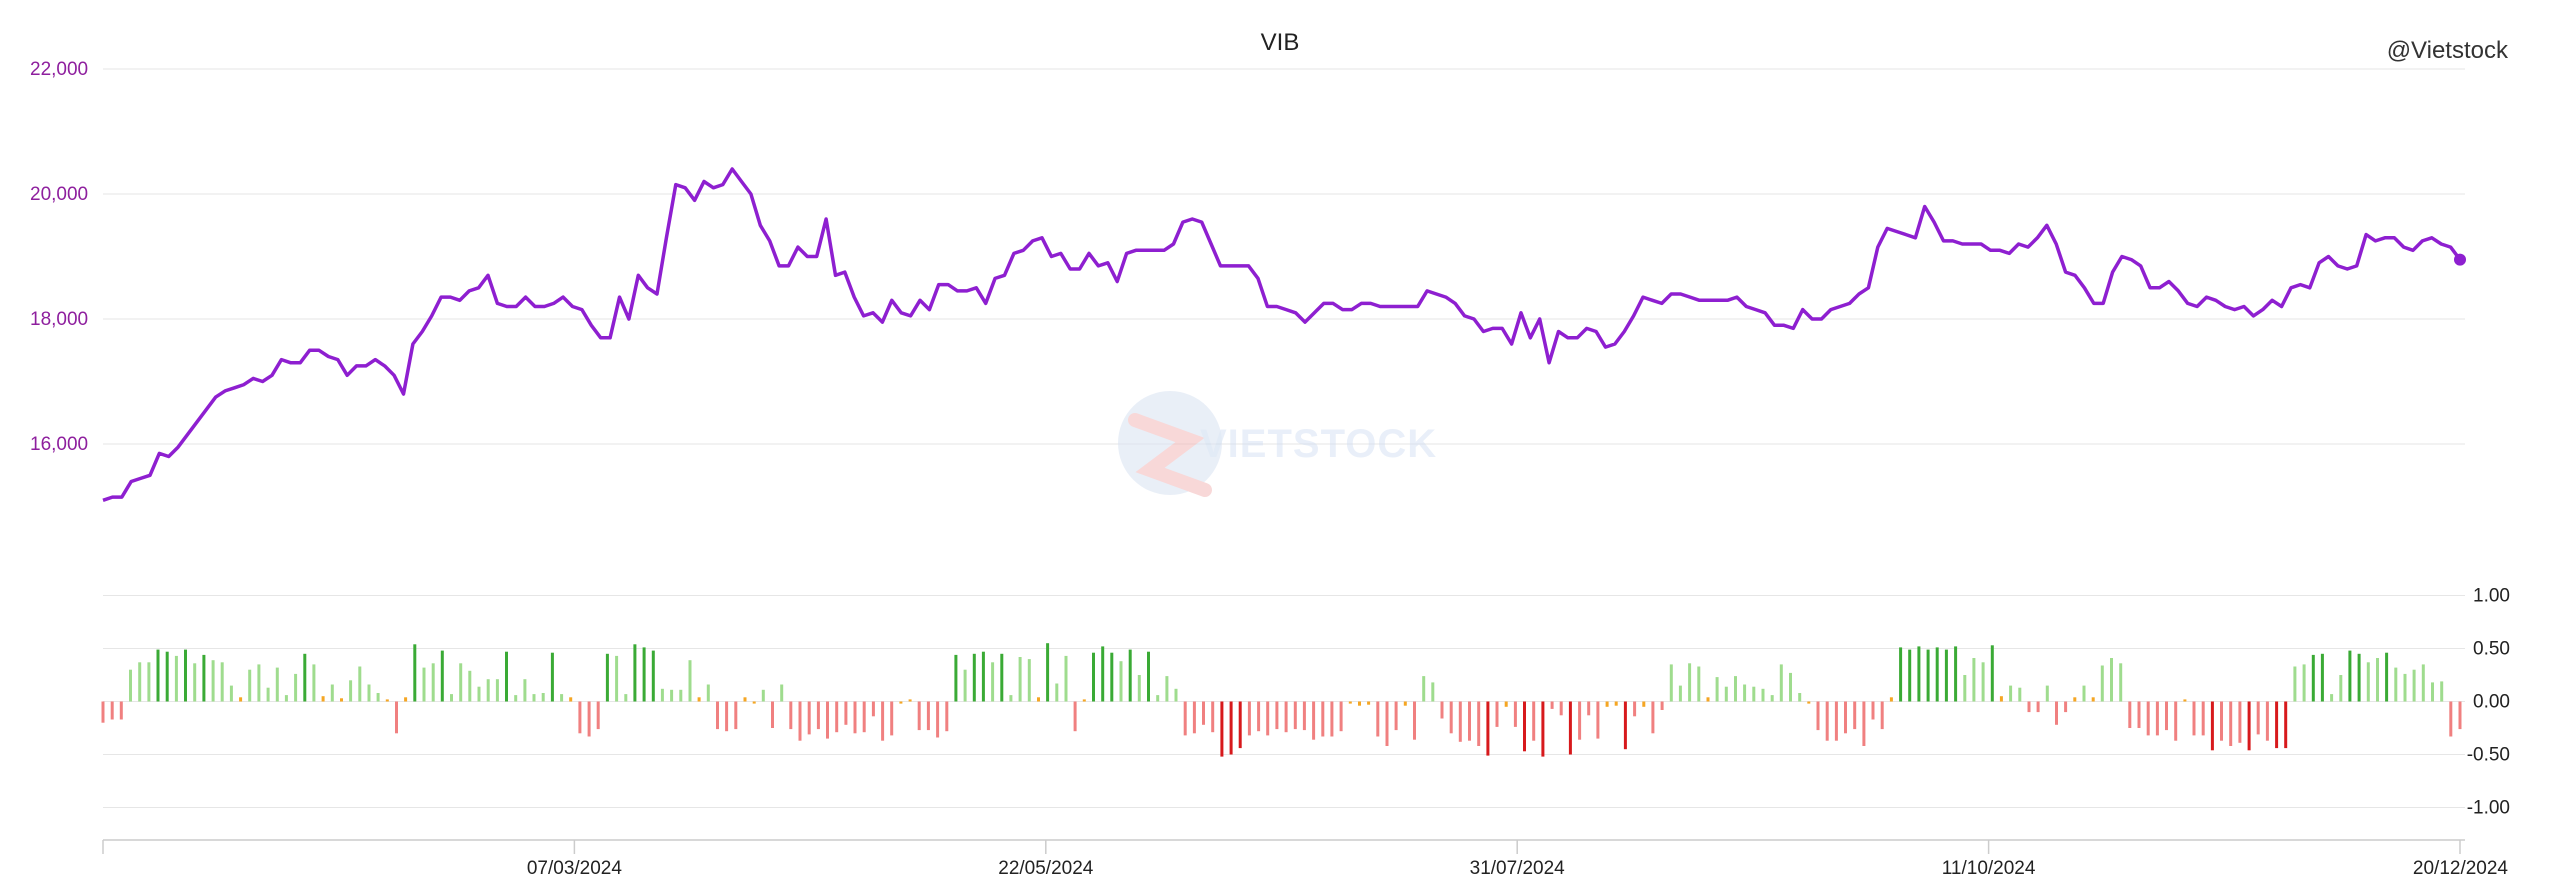 The height and width of the screenshot is (894, 2560). What do you see at coordinates (1989, 868) in the screenshot?
I see `x-tick-label: 11/10/2024` at bounding box center [1989, 868].